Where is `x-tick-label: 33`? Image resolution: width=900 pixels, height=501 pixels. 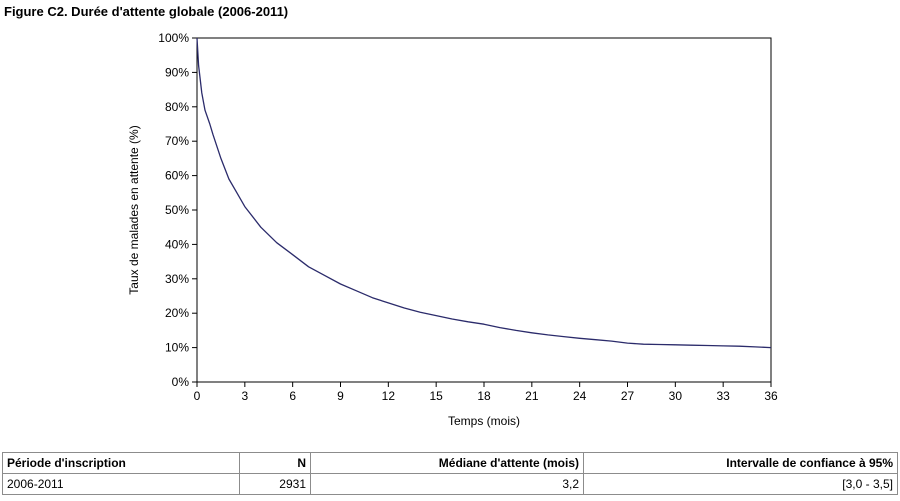 x-tick-label: 33 is located at coordinates (723, 396).